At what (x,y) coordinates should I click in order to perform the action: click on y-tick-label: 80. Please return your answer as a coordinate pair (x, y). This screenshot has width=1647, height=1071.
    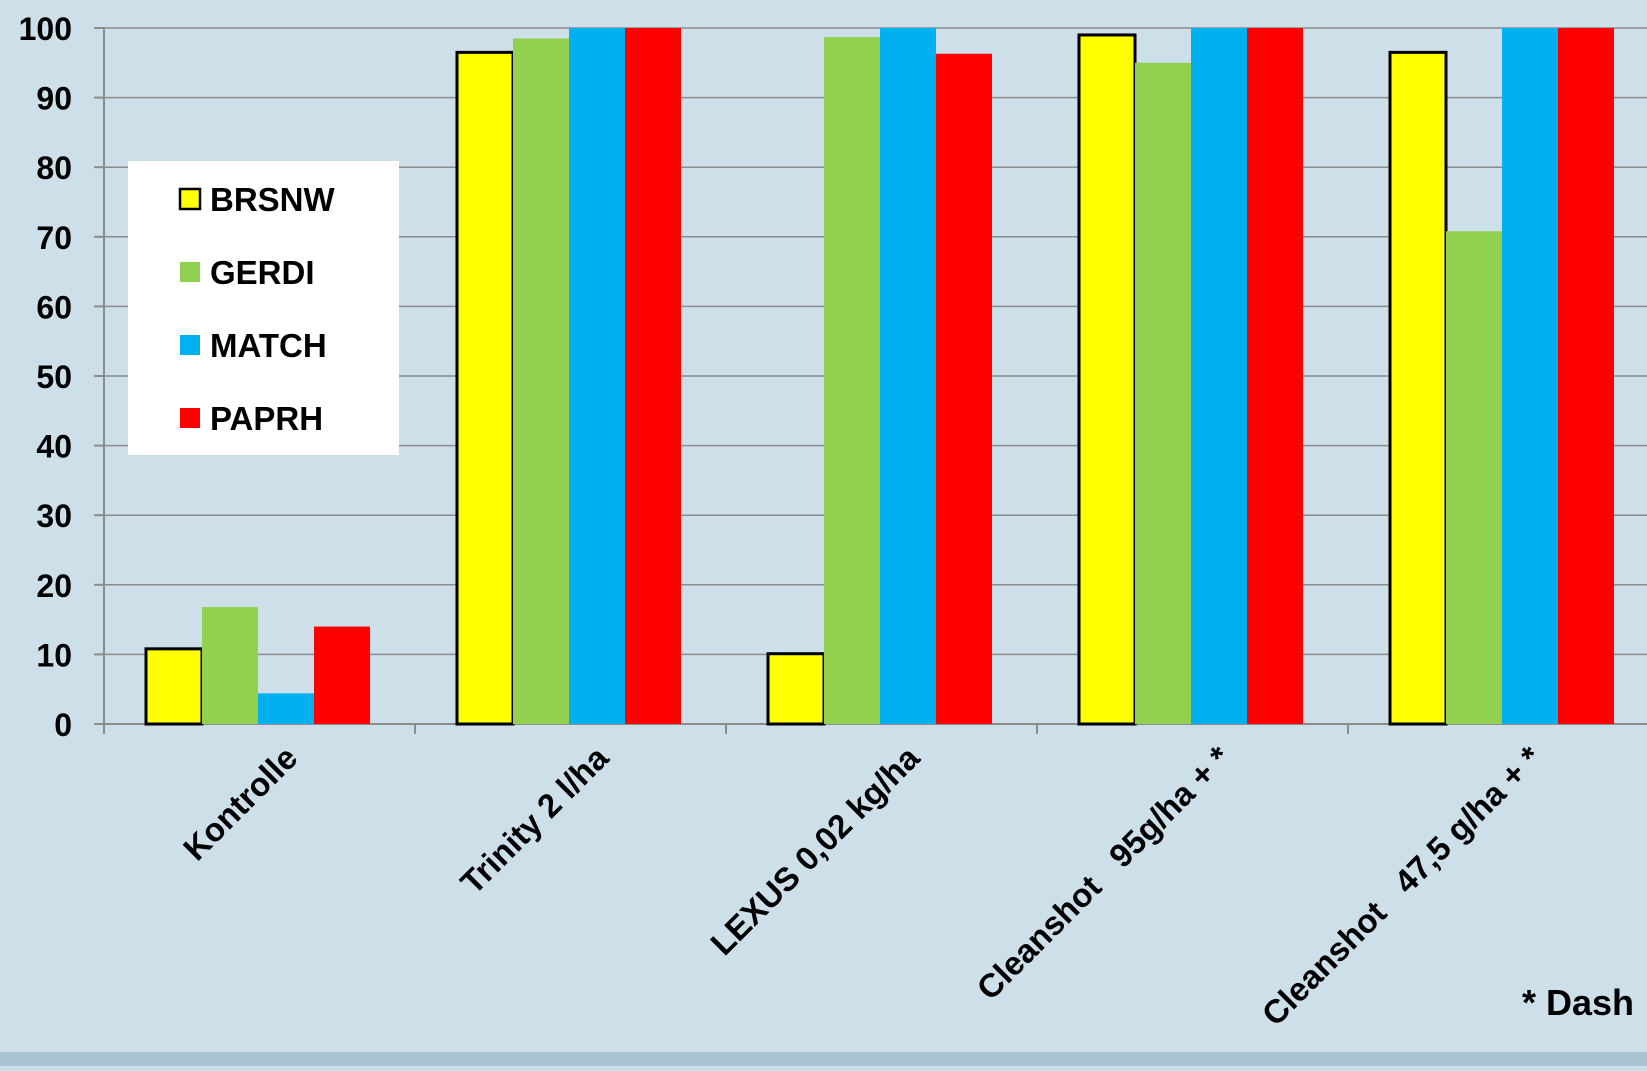
    Looking at the image, I should click on (54, 168).